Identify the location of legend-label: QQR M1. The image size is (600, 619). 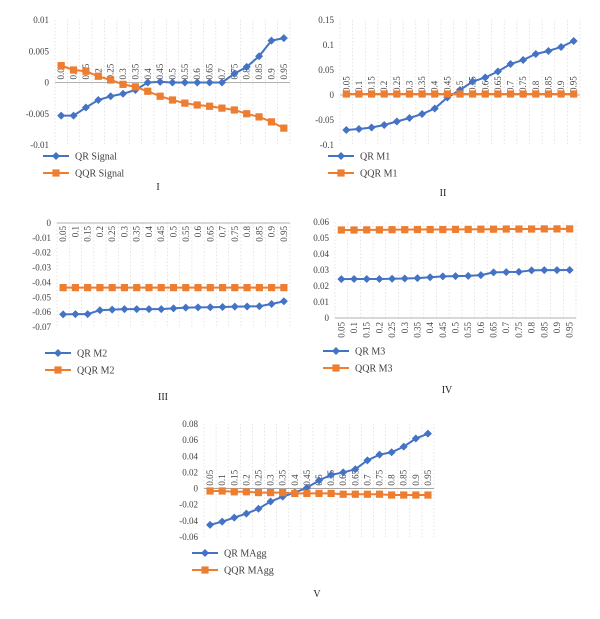
(379, 174).